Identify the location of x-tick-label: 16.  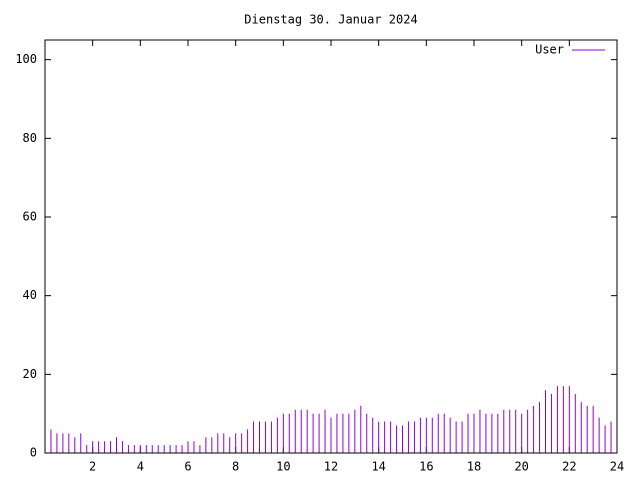
(426, 467).